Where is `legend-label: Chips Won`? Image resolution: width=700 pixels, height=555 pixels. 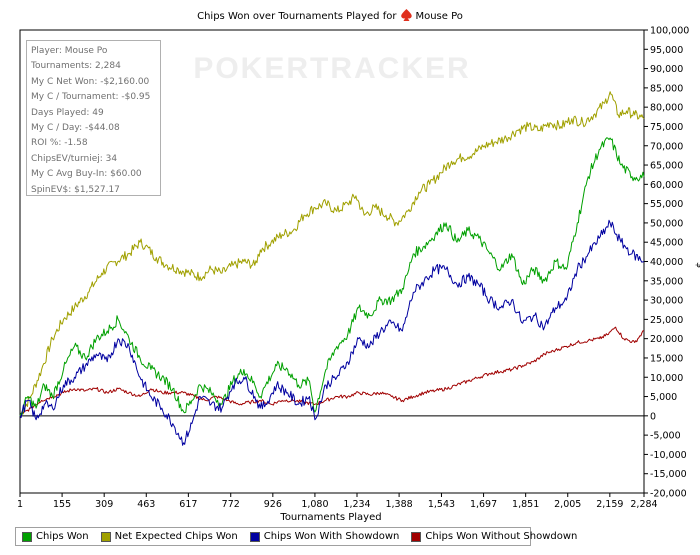
legend-label: Chips Won is located at coordinates (62, 536).